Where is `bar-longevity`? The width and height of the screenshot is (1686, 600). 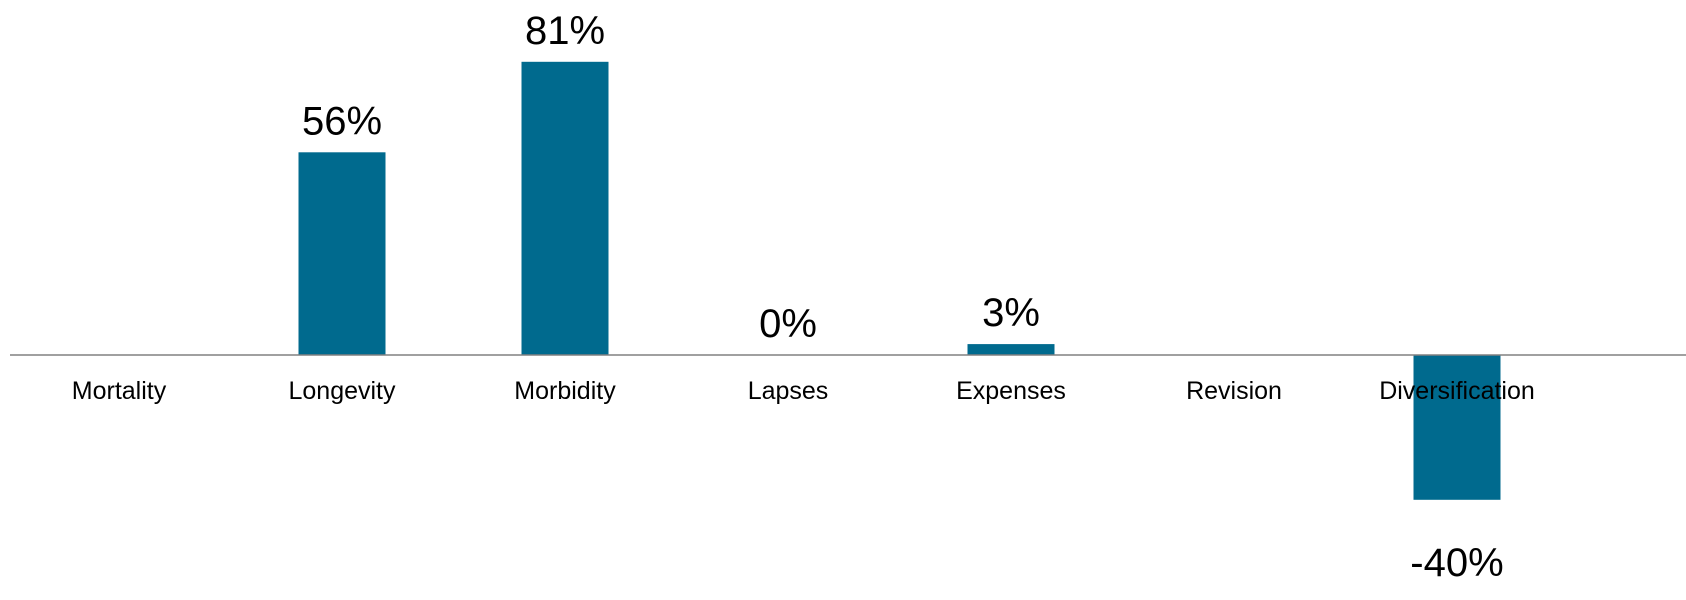
bar-longevity is located at coordinates (342, 253).